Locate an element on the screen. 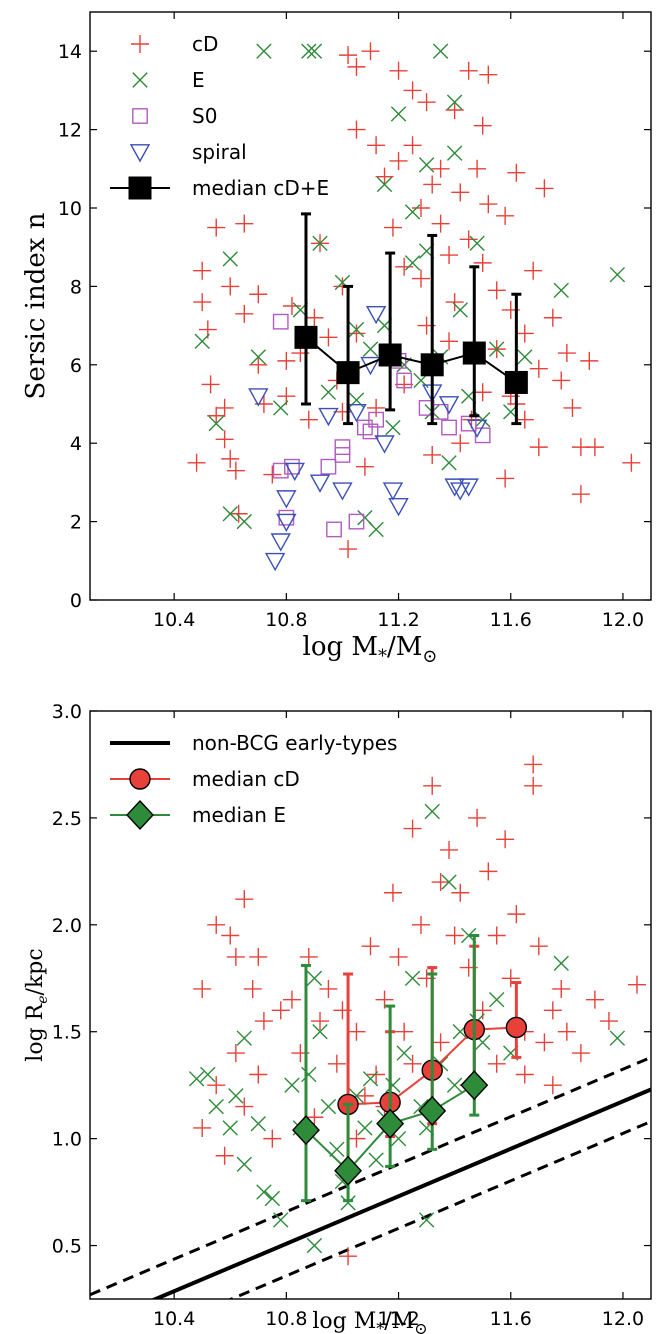  y-tick-label: 10 is located at coordinates (70, 209).